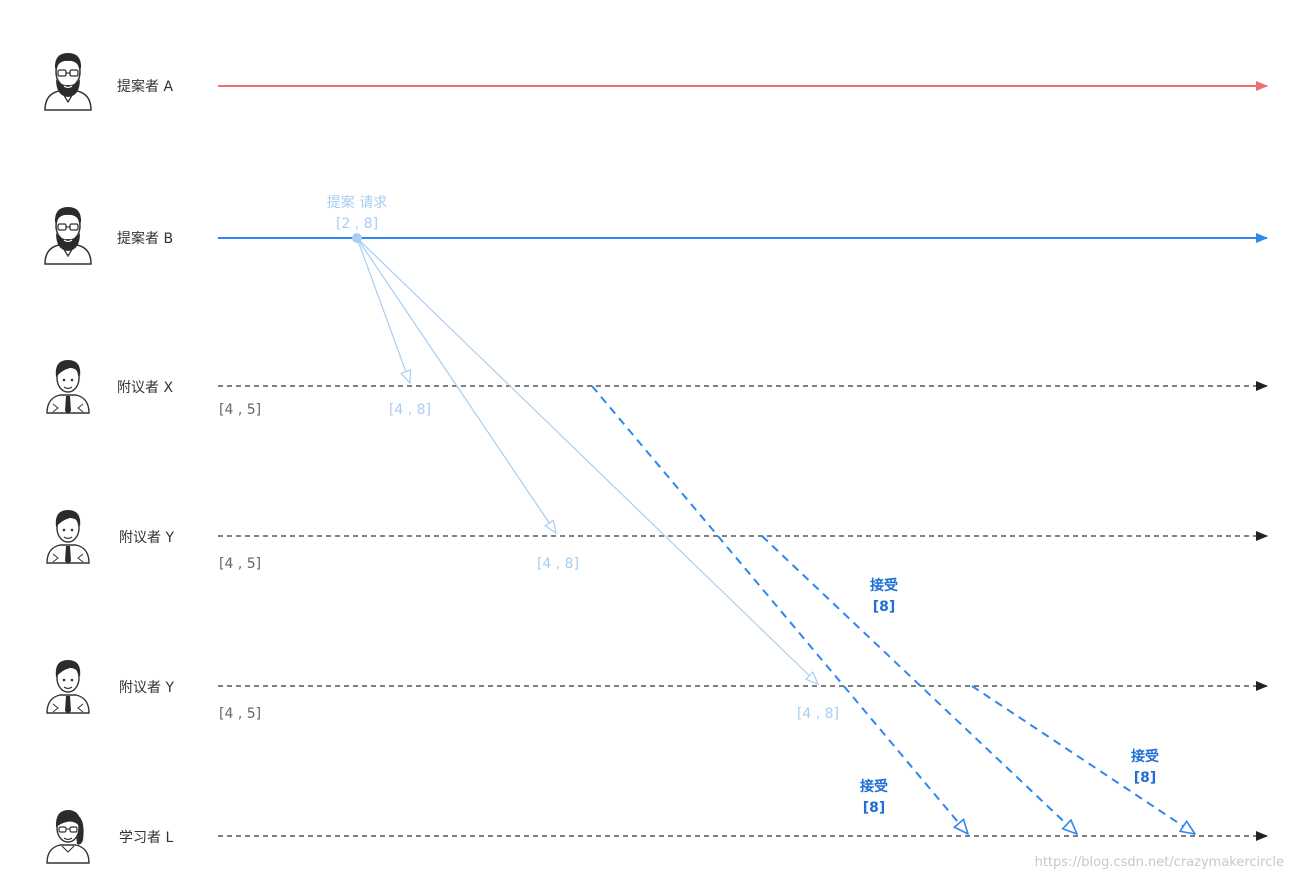  Describe the element at coordinates (1159, 862) in the screenshot. I see `watermark-text: https://blog.csdn.net/crazymakercircle` at that location.